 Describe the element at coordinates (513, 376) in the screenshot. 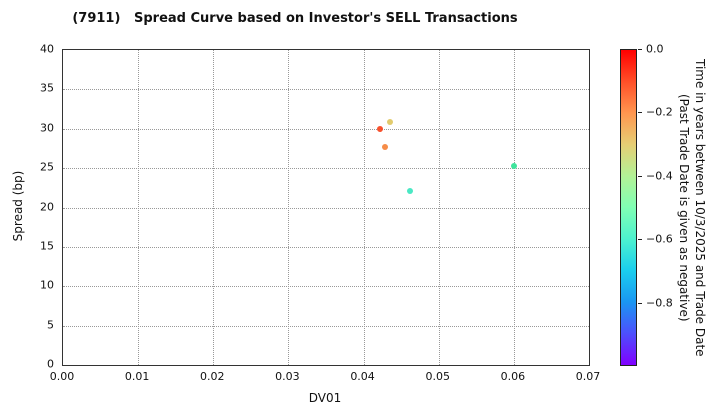

I see `x-tick-label: 0.06` at that location.